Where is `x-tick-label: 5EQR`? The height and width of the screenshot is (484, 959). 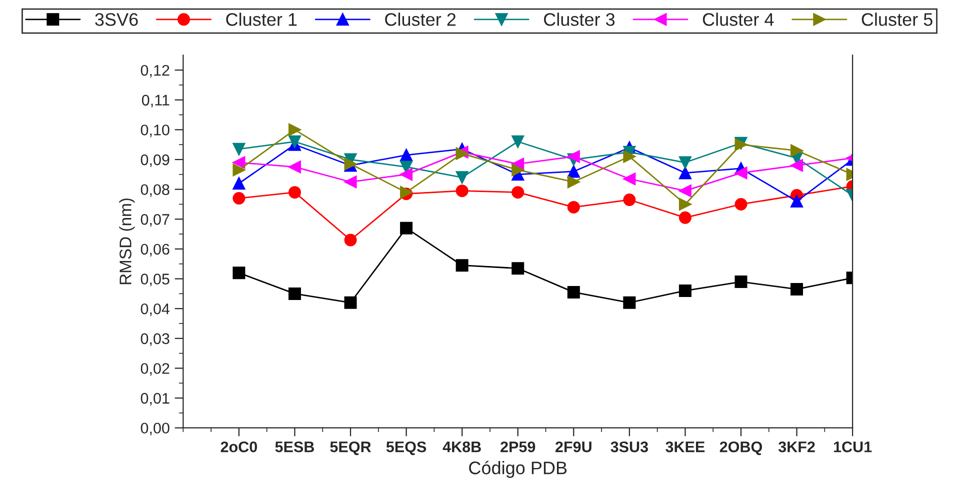
x-tick-label: 5EQR is located at coordinates (351, 448).